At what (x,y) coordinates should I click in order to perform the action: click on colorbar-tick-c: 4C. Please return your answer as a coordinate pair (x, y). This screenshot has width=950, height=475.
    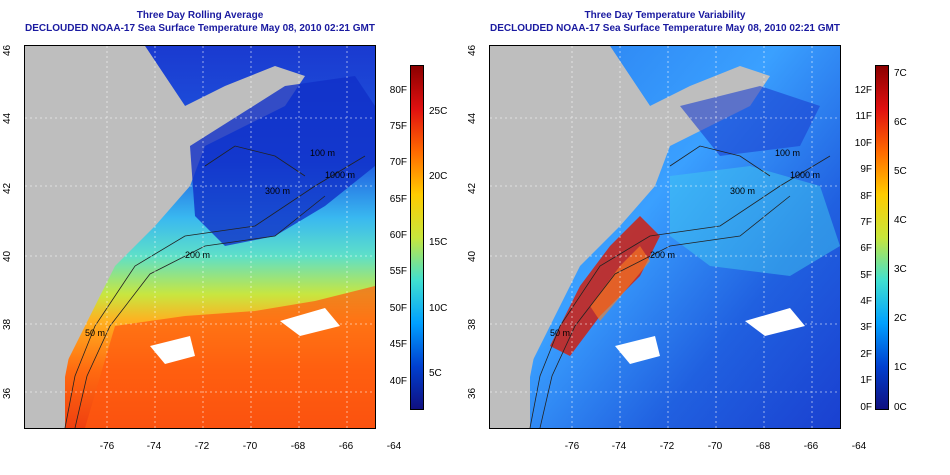
    Looking at the image, I should click on (900, 220).